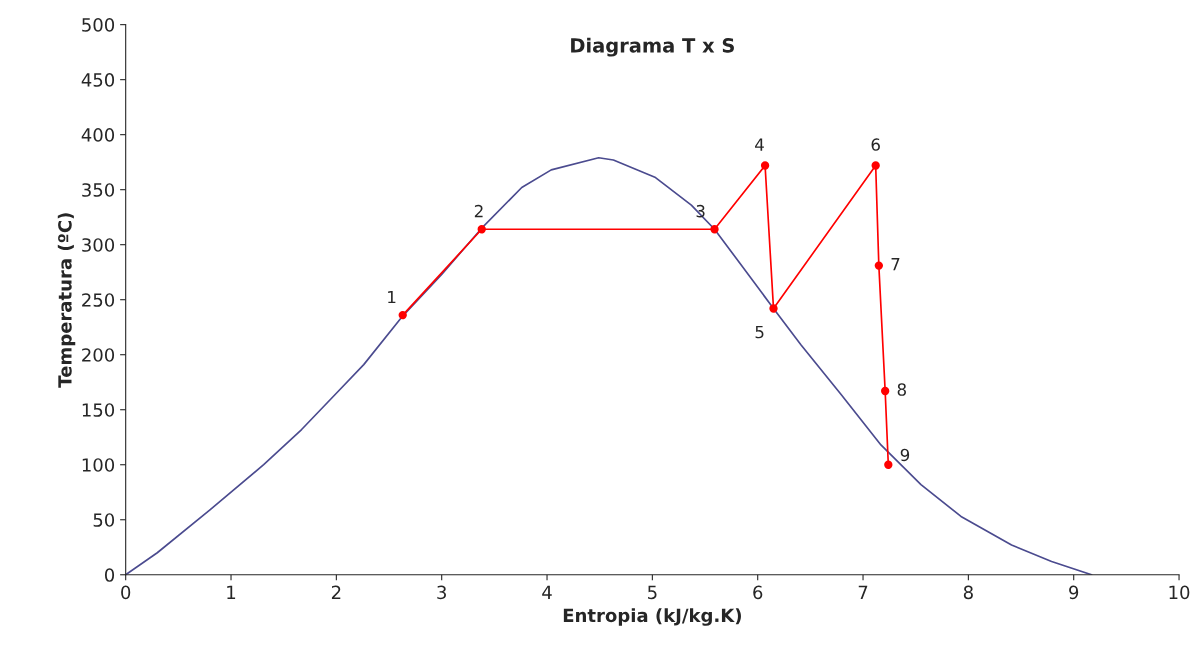 The height and width of the screenshot is (666, 1197). I want to click on x-tick-label: 3, so click(441, 592).